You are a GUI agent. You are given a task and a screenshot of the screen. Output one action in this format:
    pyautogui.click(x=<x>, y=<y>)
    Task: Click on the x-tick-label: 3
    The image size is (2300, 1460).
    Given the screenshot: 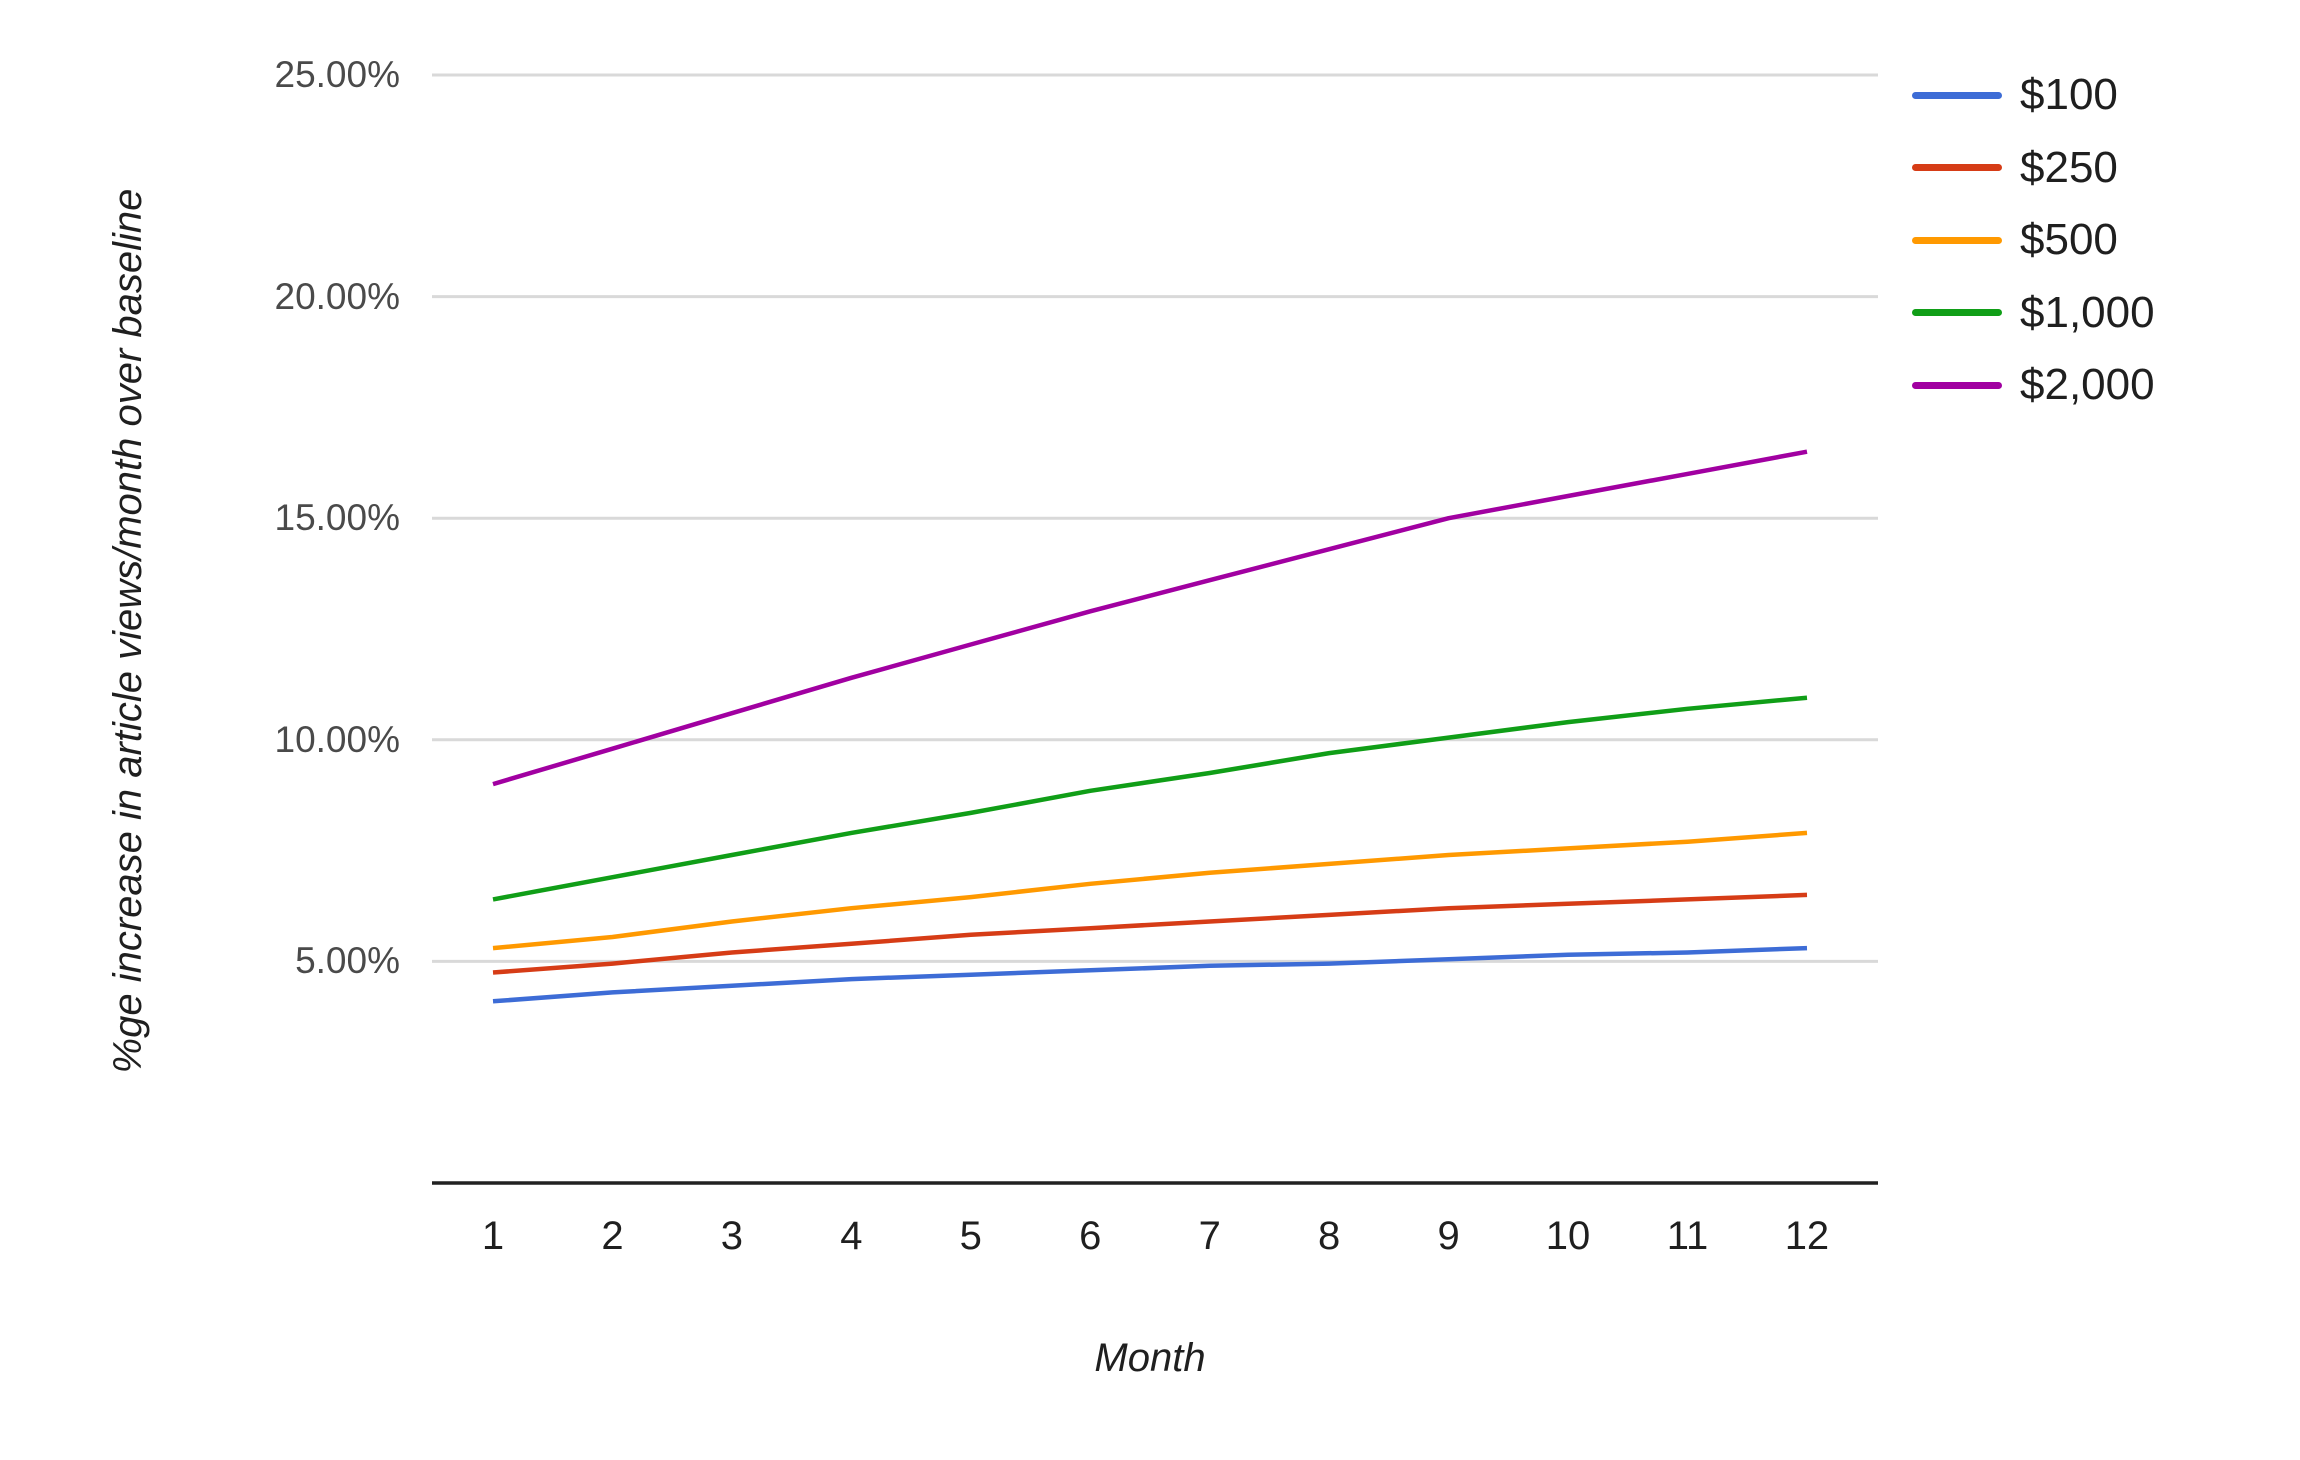 What is the action you would take?
    pyautogui.click(x=732, y=1236)
    